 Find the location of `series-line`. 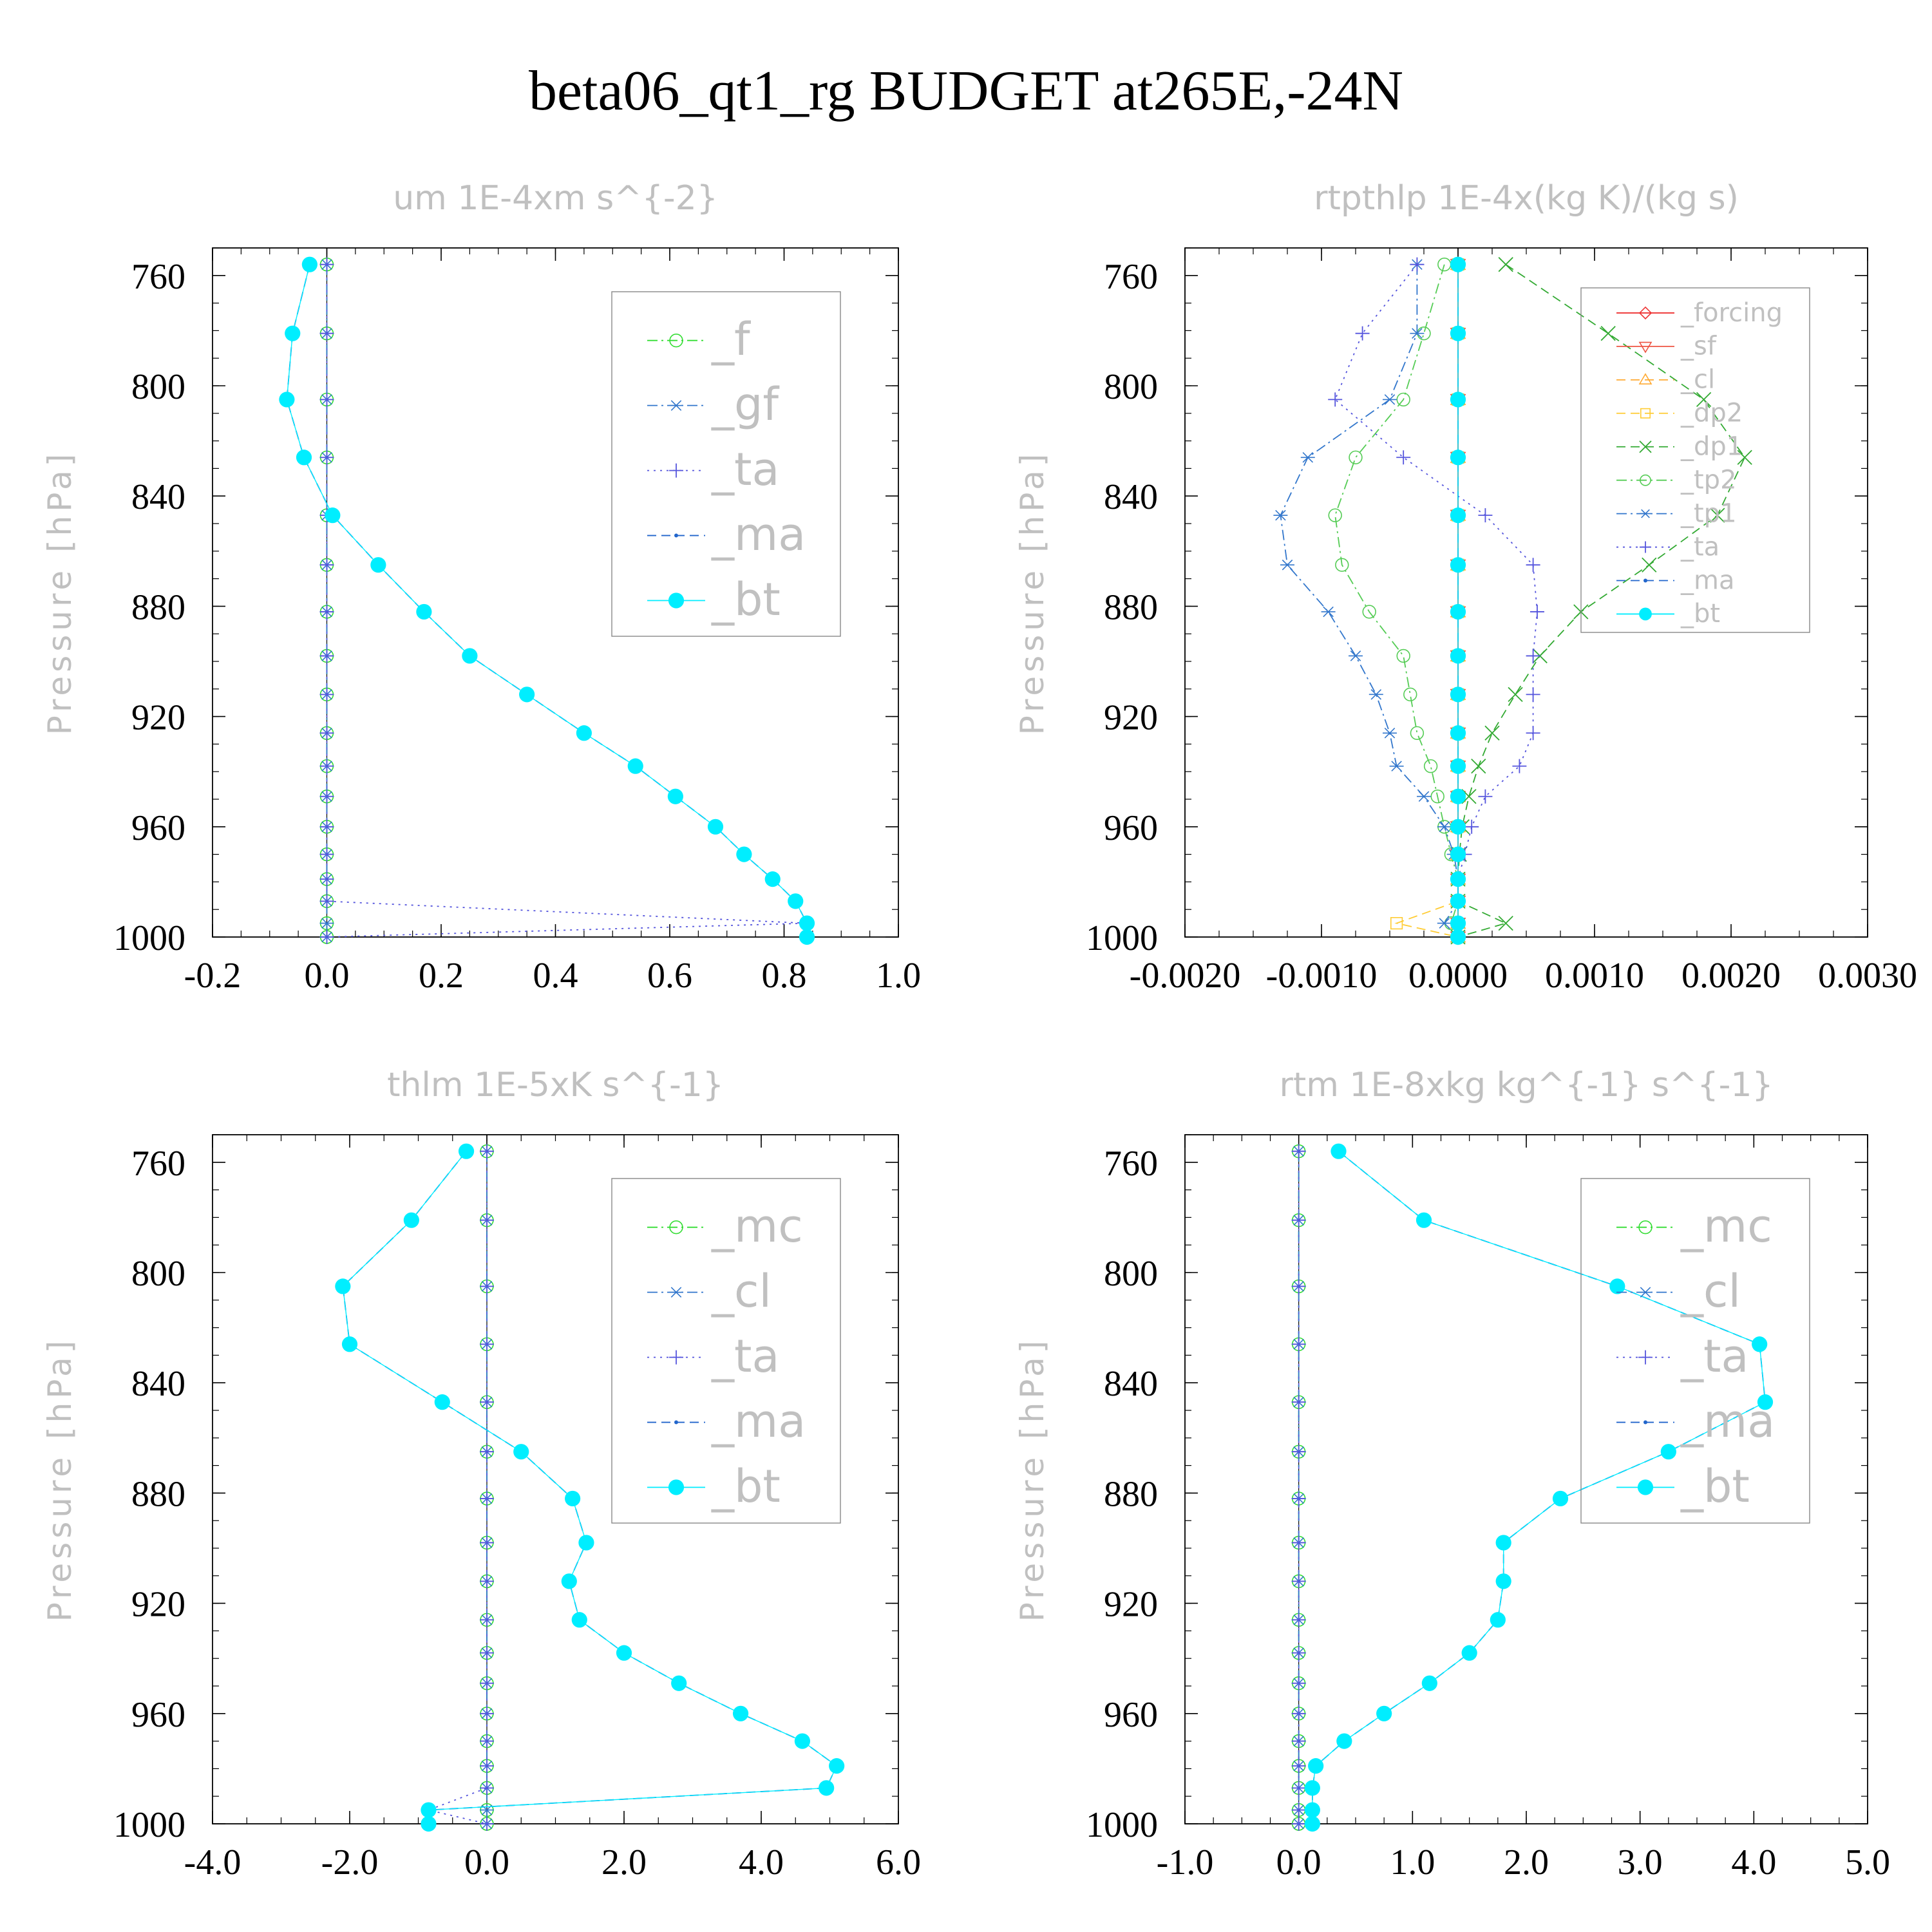

series-line is located at coordinates (1426, 601).